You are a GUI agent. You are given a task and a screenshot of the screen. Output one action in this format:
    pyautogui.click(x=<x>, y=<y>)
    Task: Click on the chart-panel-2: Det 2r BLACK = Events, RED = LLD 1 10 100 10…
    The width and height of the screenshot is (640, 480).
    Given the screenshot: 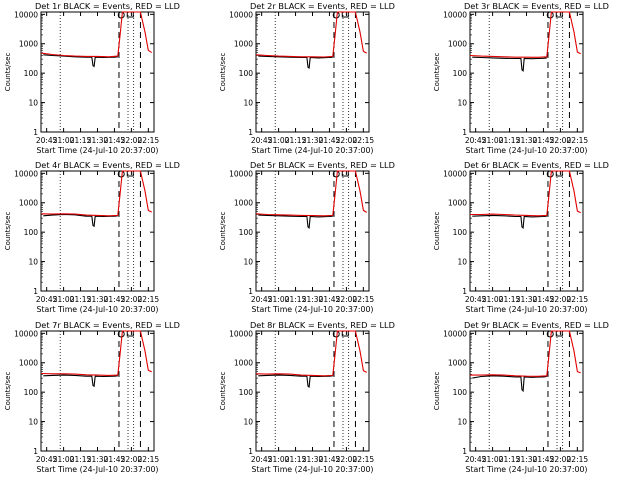 What is the action you would take?
    pyautogui.click(x=307, y=78)
    